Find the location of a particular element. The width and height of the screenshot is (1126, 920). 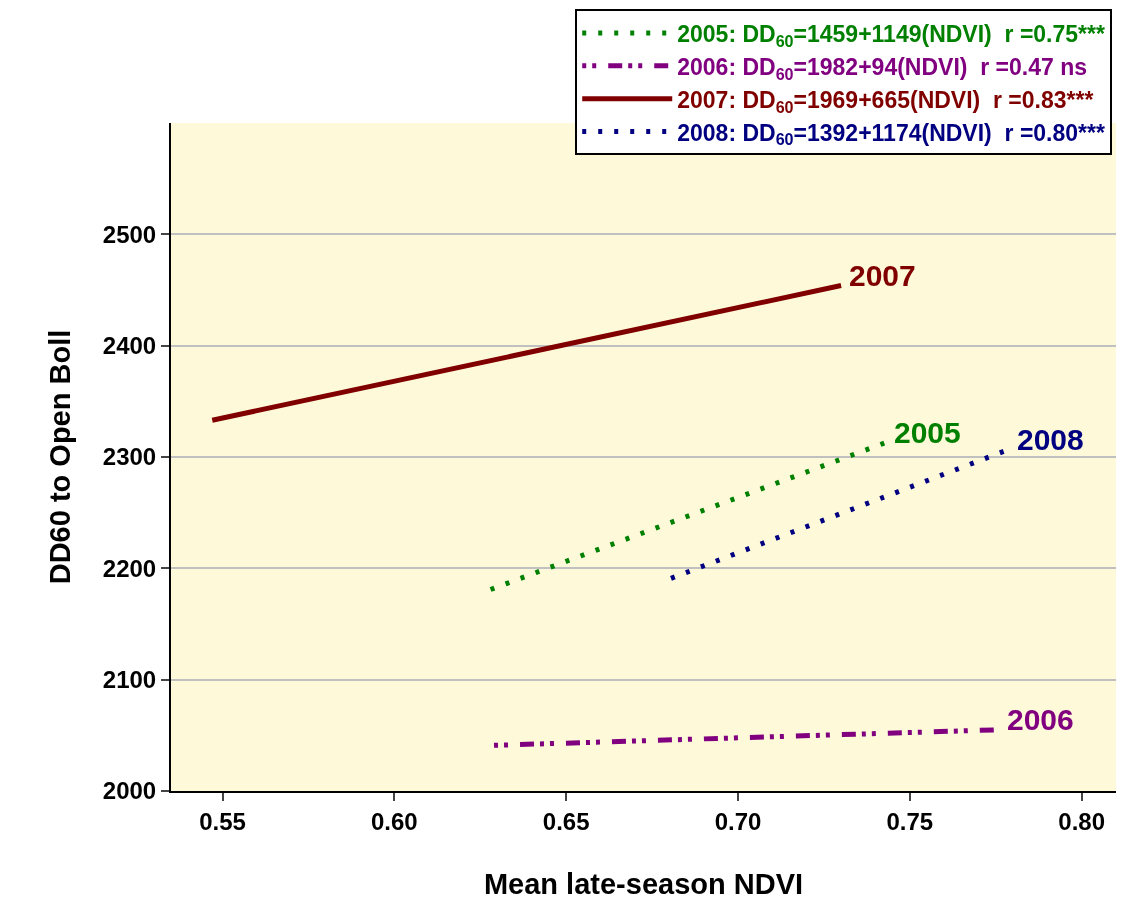

legend-label: 2008: DD$_{60}$=1392+1174(NDVI) r =0.80*** is located at coordinates (891, 134).